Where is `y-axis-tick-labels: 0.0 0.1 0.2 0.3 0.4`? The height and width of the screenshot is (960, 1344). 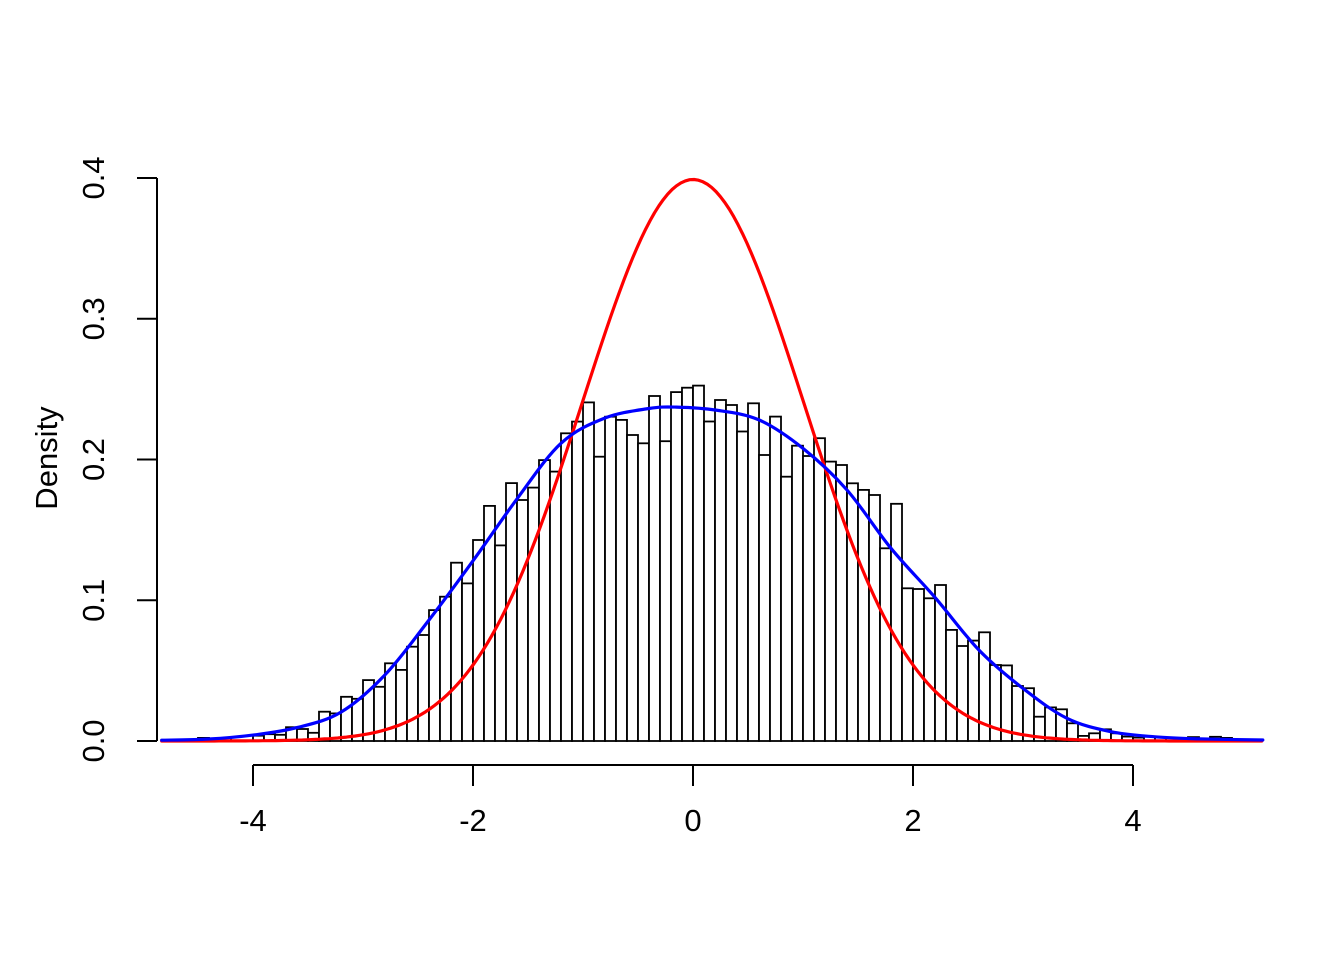 y-axis-tick-labels: 0.0 0.1 0.2 0.3 0.4 is located at coordinates (93, 459).